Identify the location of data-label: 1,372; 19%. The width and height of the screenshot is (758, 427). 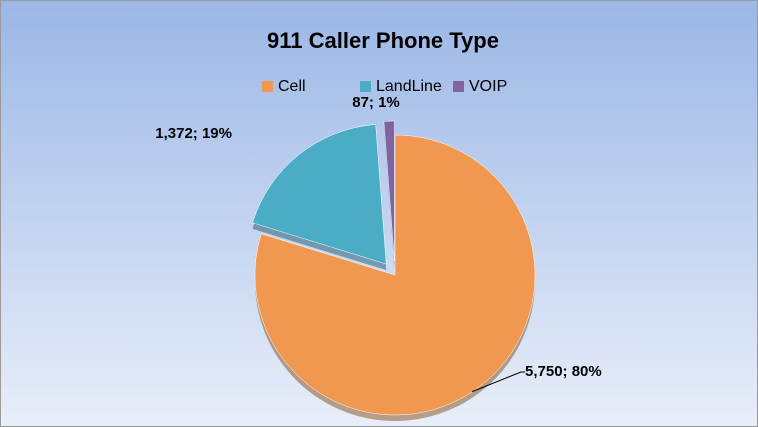
(193, 133).